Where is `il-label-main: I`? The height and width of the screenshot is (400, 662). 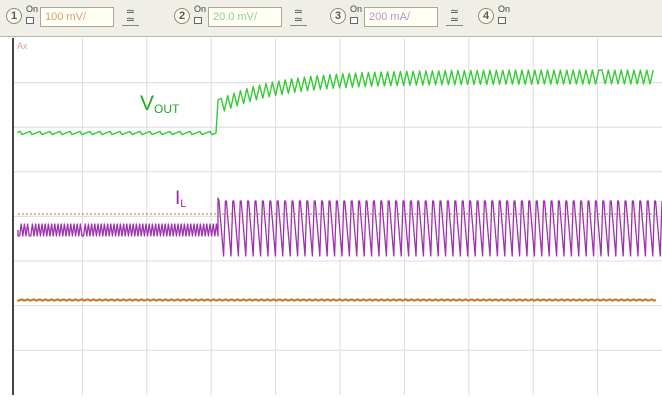 il-label-main: I is located at coordinates (178, 198).